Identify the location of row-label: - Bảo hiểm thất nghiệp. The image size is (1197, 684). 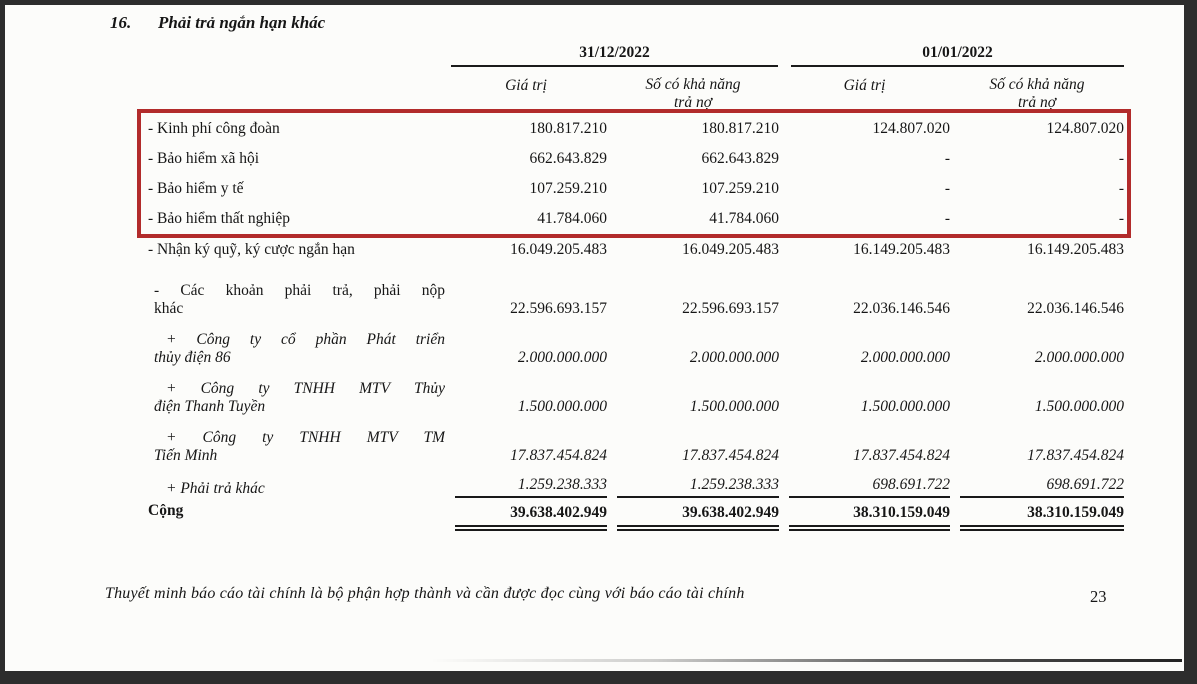
(219, 218).